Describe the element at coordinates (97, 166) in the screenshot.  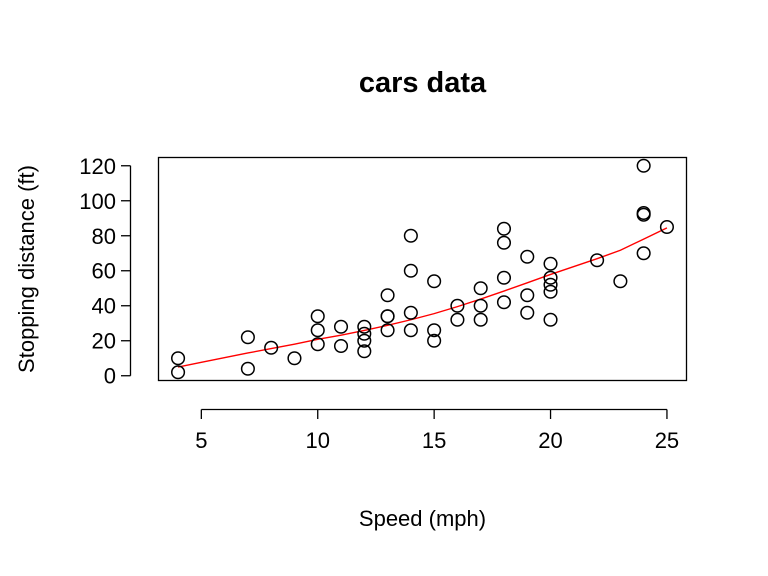
I see `y-tick-label: 120` at that location.